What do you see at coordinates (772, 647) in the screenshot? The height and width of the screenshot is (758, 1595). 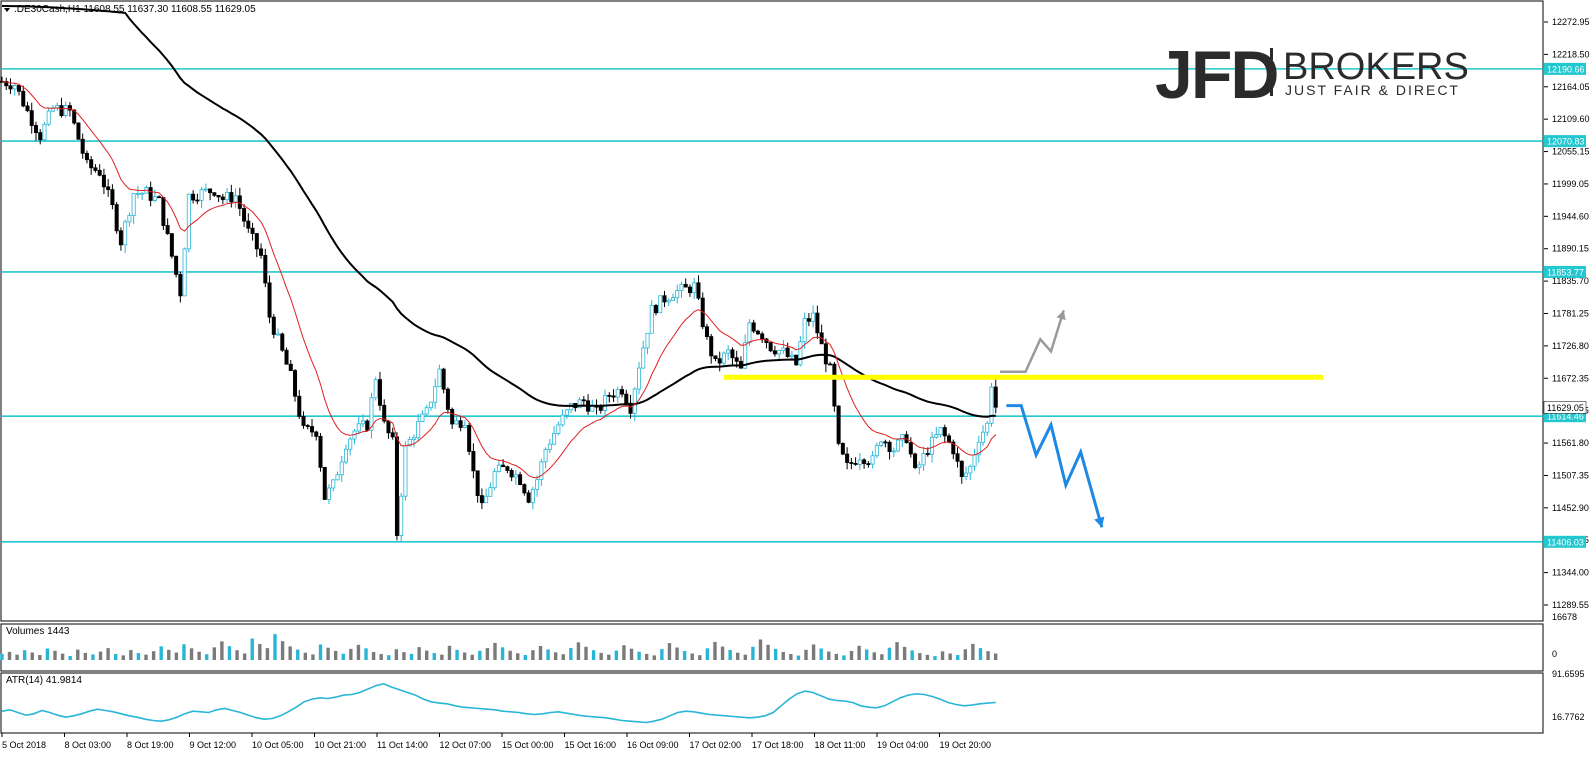 I see `volume-pane` at bounding box center [772, 647].